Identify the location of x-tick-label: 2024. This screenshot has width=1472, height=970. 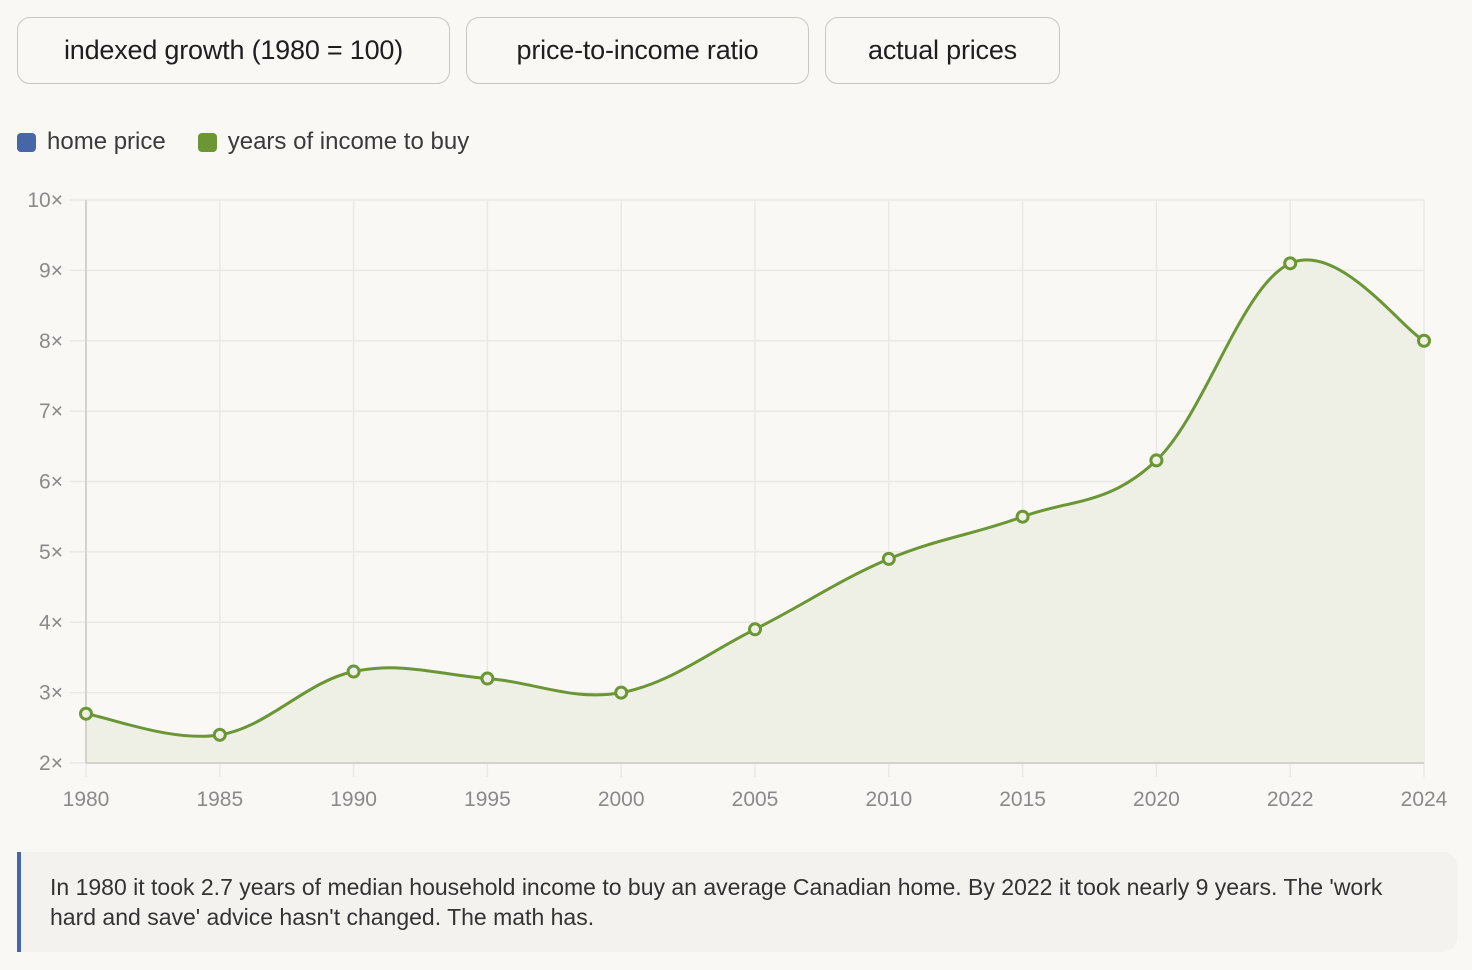
(1424, 799).